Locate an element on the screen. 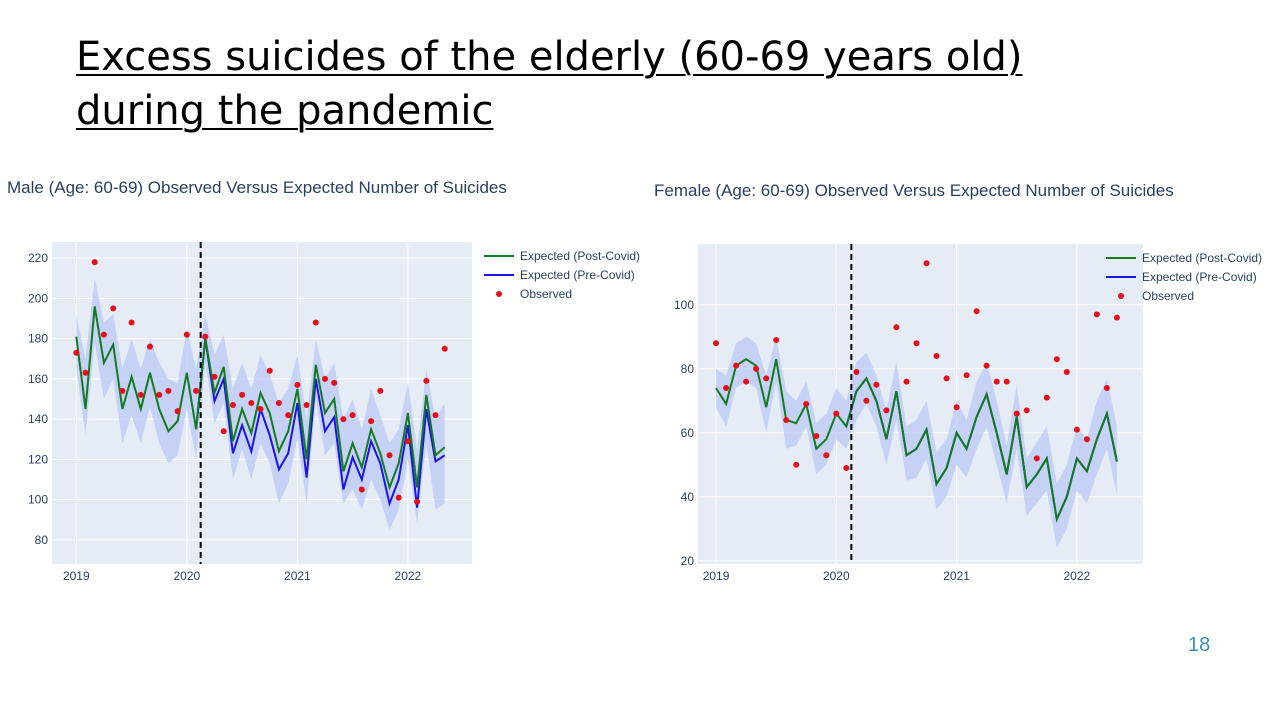 The width and height of the screenshot is (1280, 720). male-confidence-band is located at coordinates (260, 404).